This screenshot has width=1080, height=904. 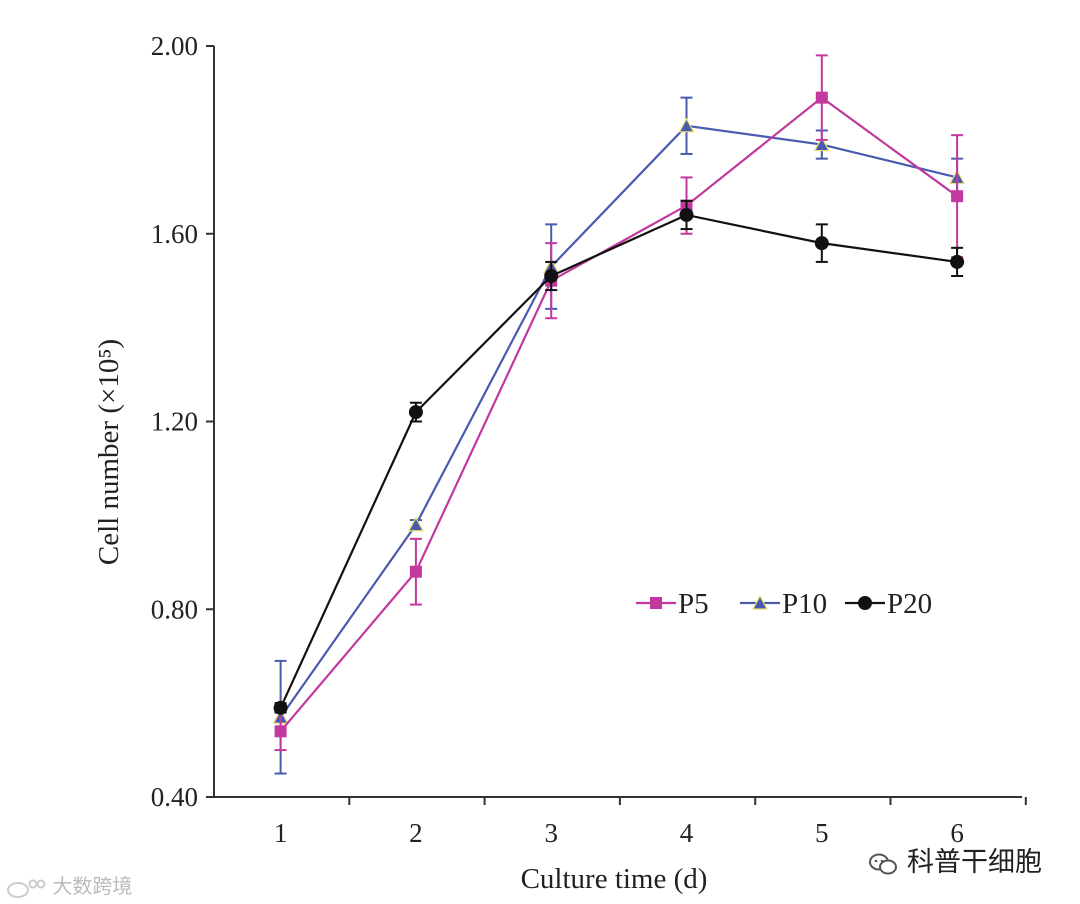 I want to click on watermark-right: 科普干细胞, so click(x=955, y=859).